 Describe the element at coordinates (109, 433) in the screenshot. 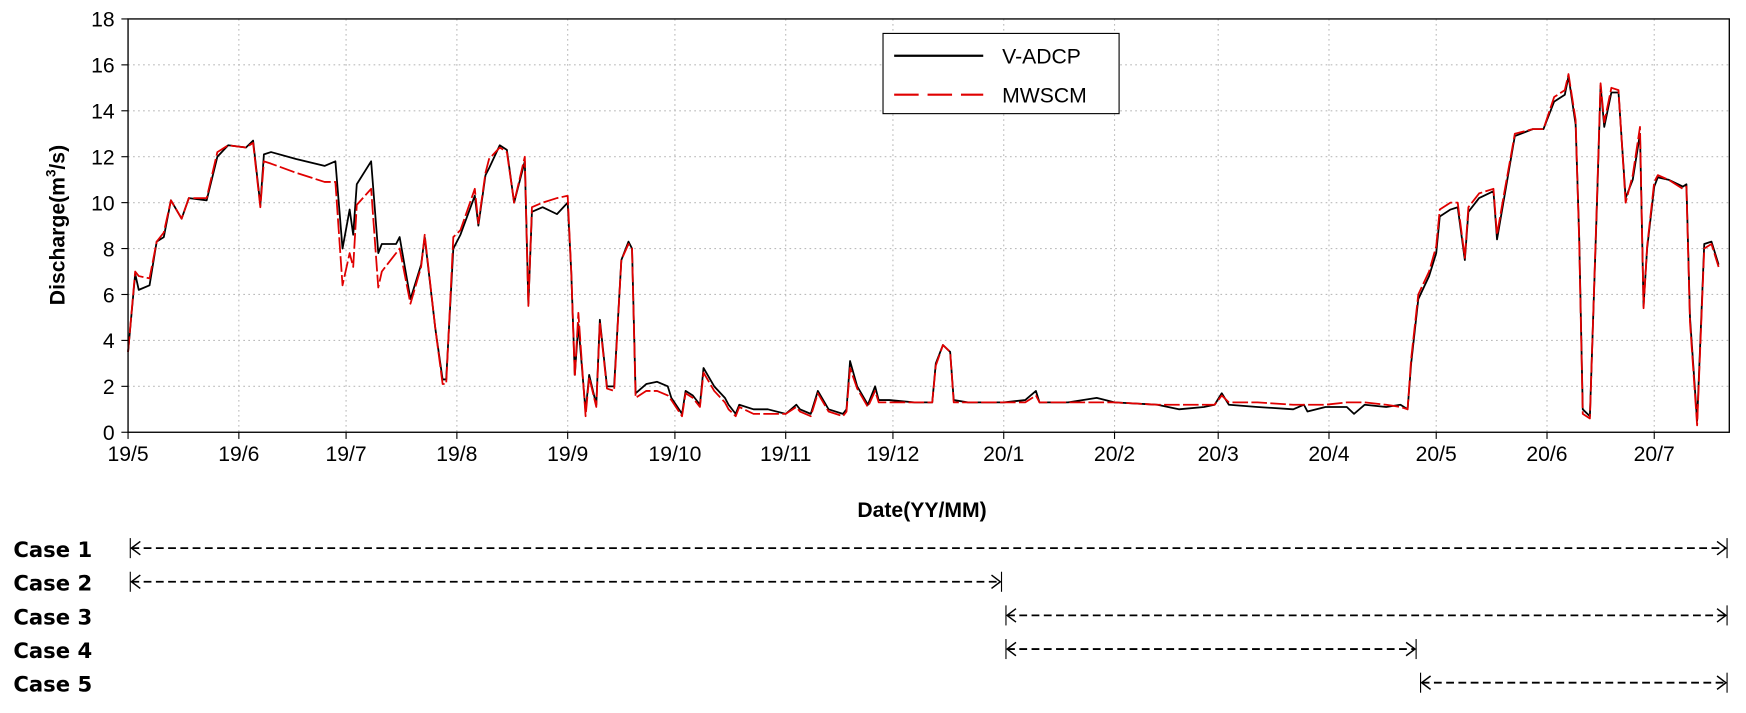

I see `y-tick-label: 0` at that location.